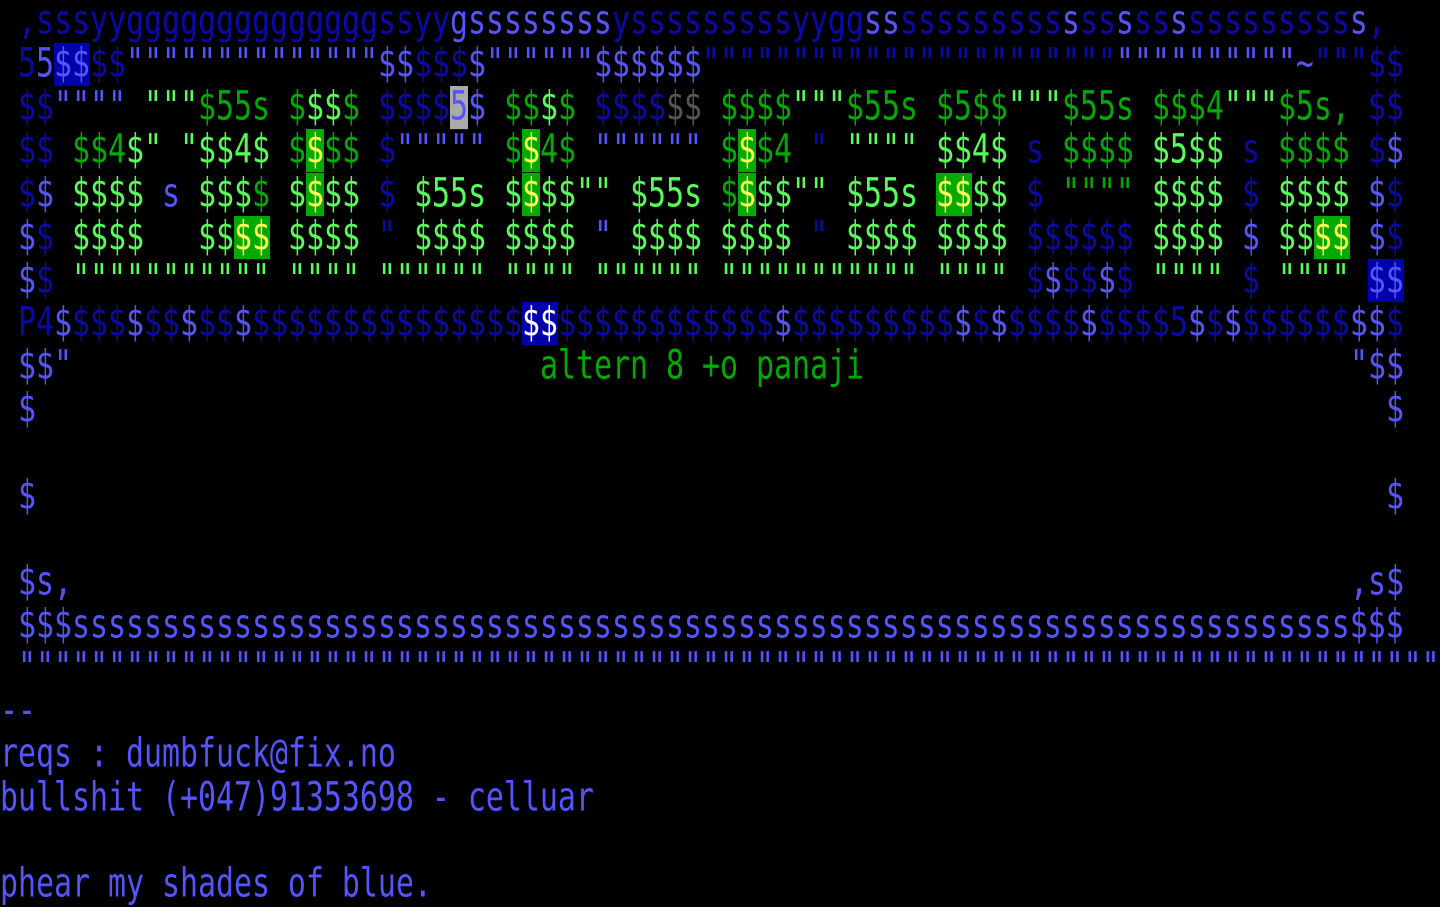 The height and width of the screenshot is (907, 1440). I want to click on art-segment: """""""""""""", so click(252, 64).